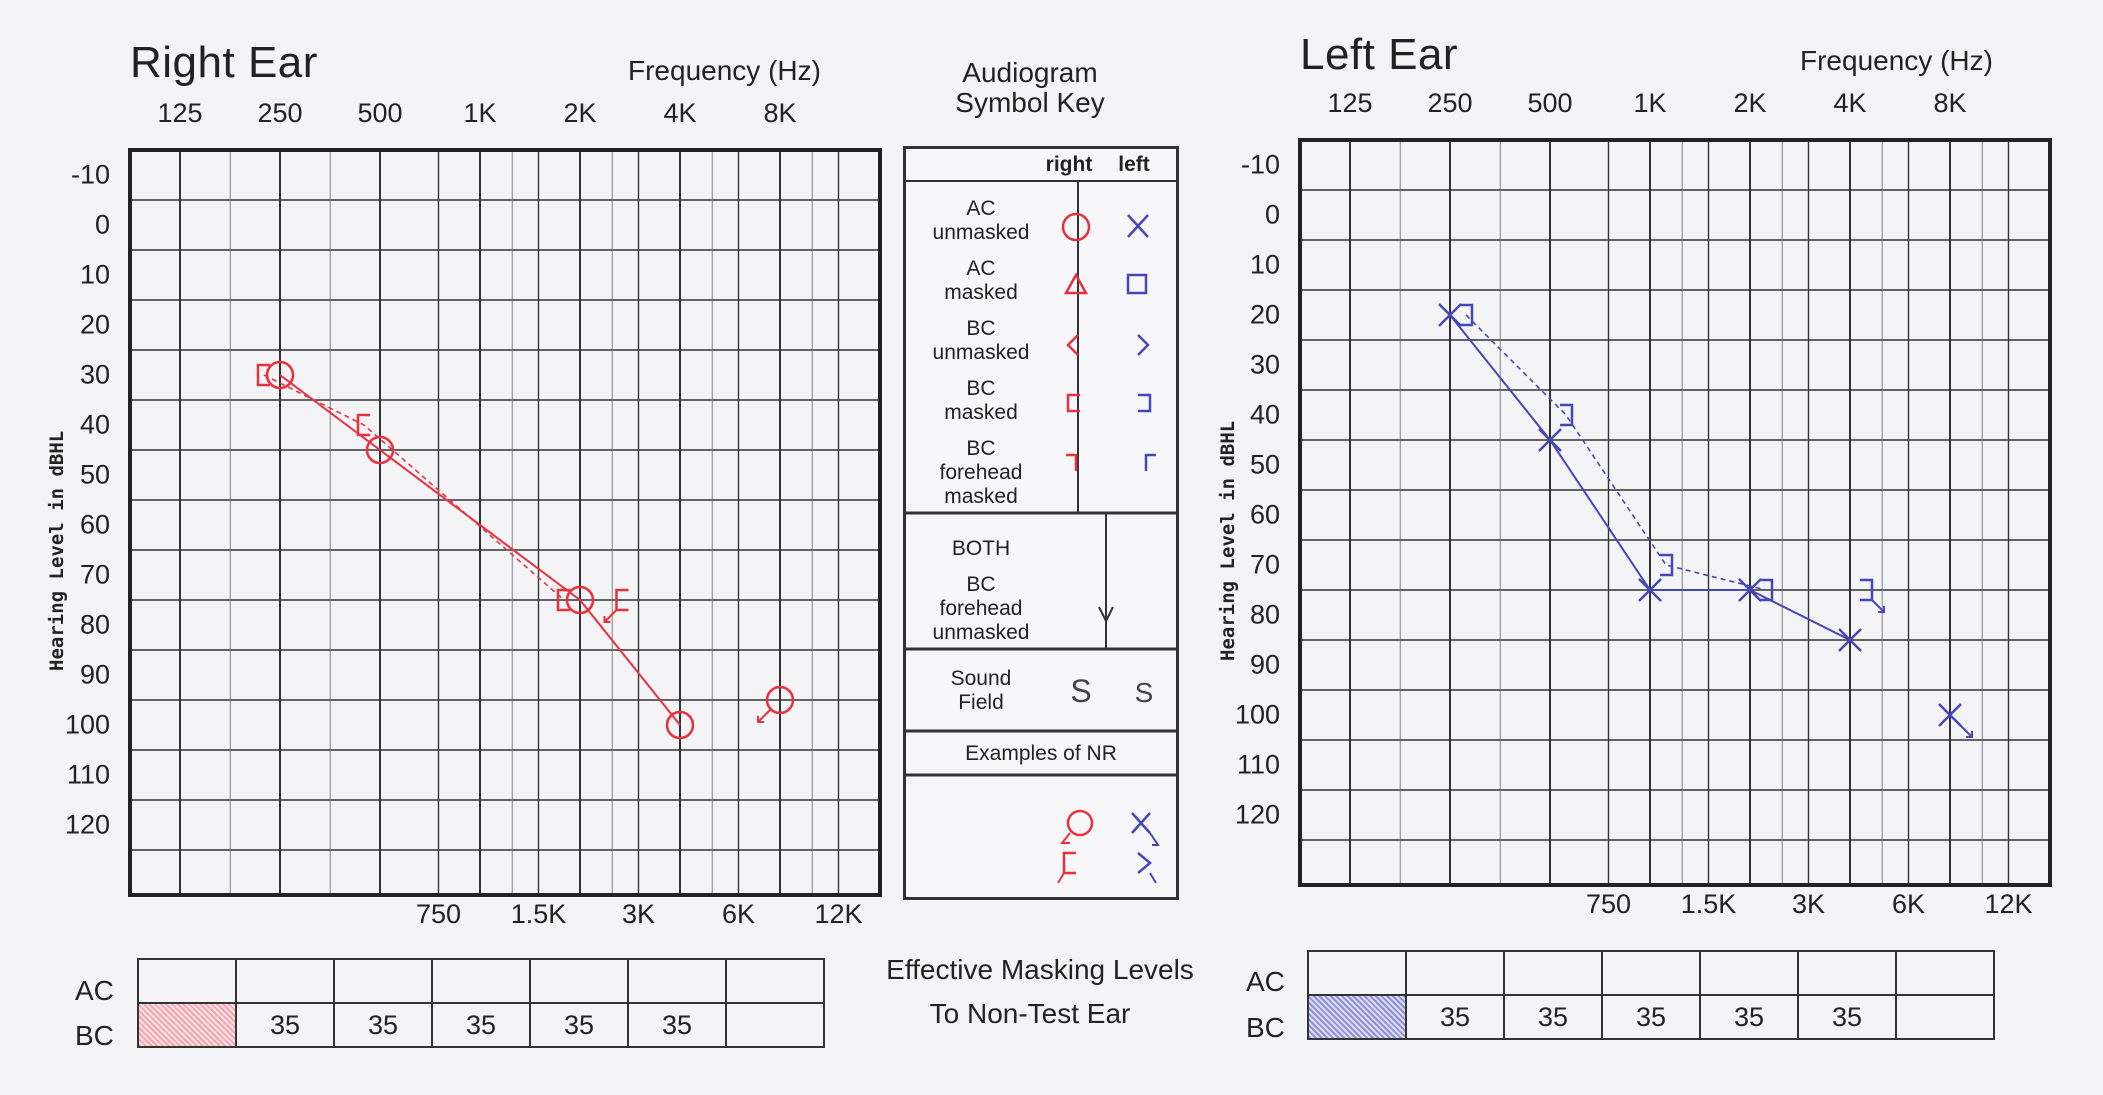  Describe the element at coordinates (1265, 1027) in the screenshot. I see `left-mask-bc-label: BC` at that location.